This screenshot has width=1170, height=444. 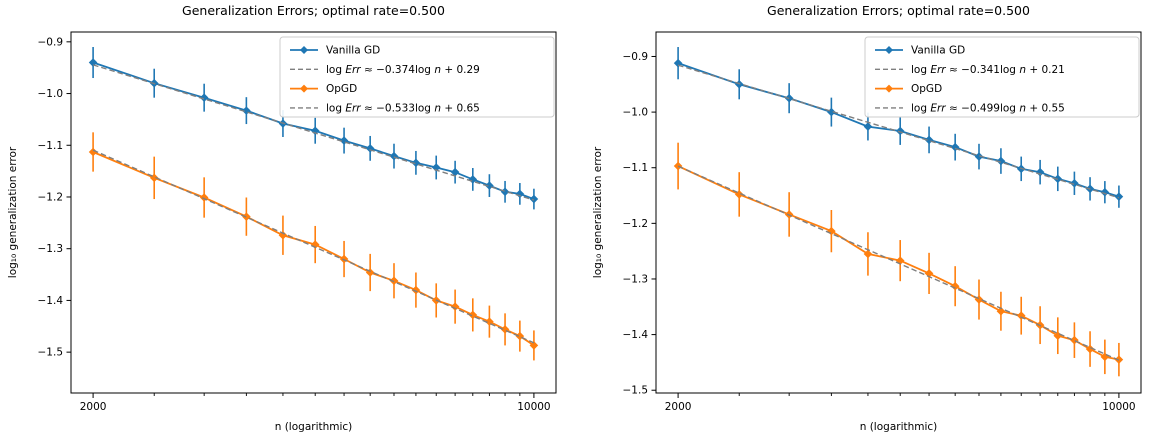 I want to click on legend-fit-label: log Err ≈ −0.374log n + 0.29, so click(x=404, y=70).